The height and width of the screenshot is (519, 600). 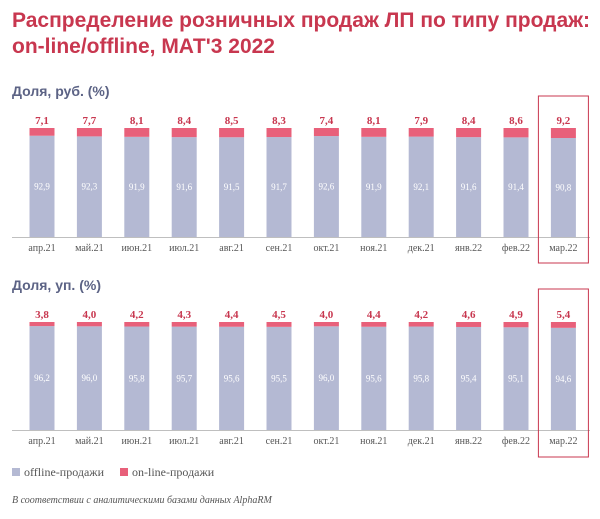 What do you see at coordinates (373, 441) in the screenshot?
I see `panel-2-tick-label: ноя.21` at bounding box center [373, 441].